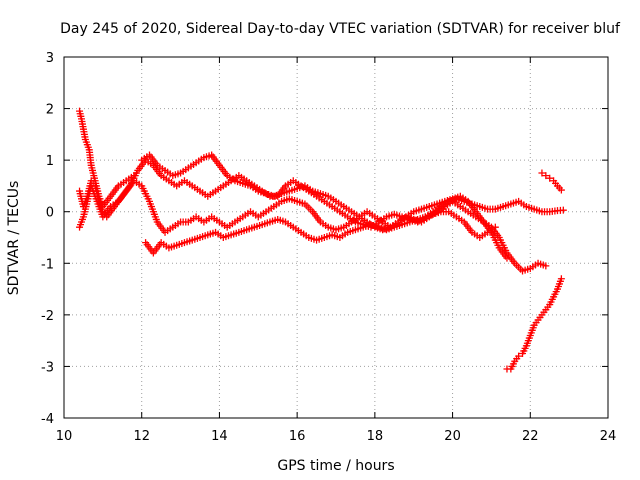 The width and height of the screenshot is (640, 480). I want to click on y-tick-label: -1, so click(47, 264).